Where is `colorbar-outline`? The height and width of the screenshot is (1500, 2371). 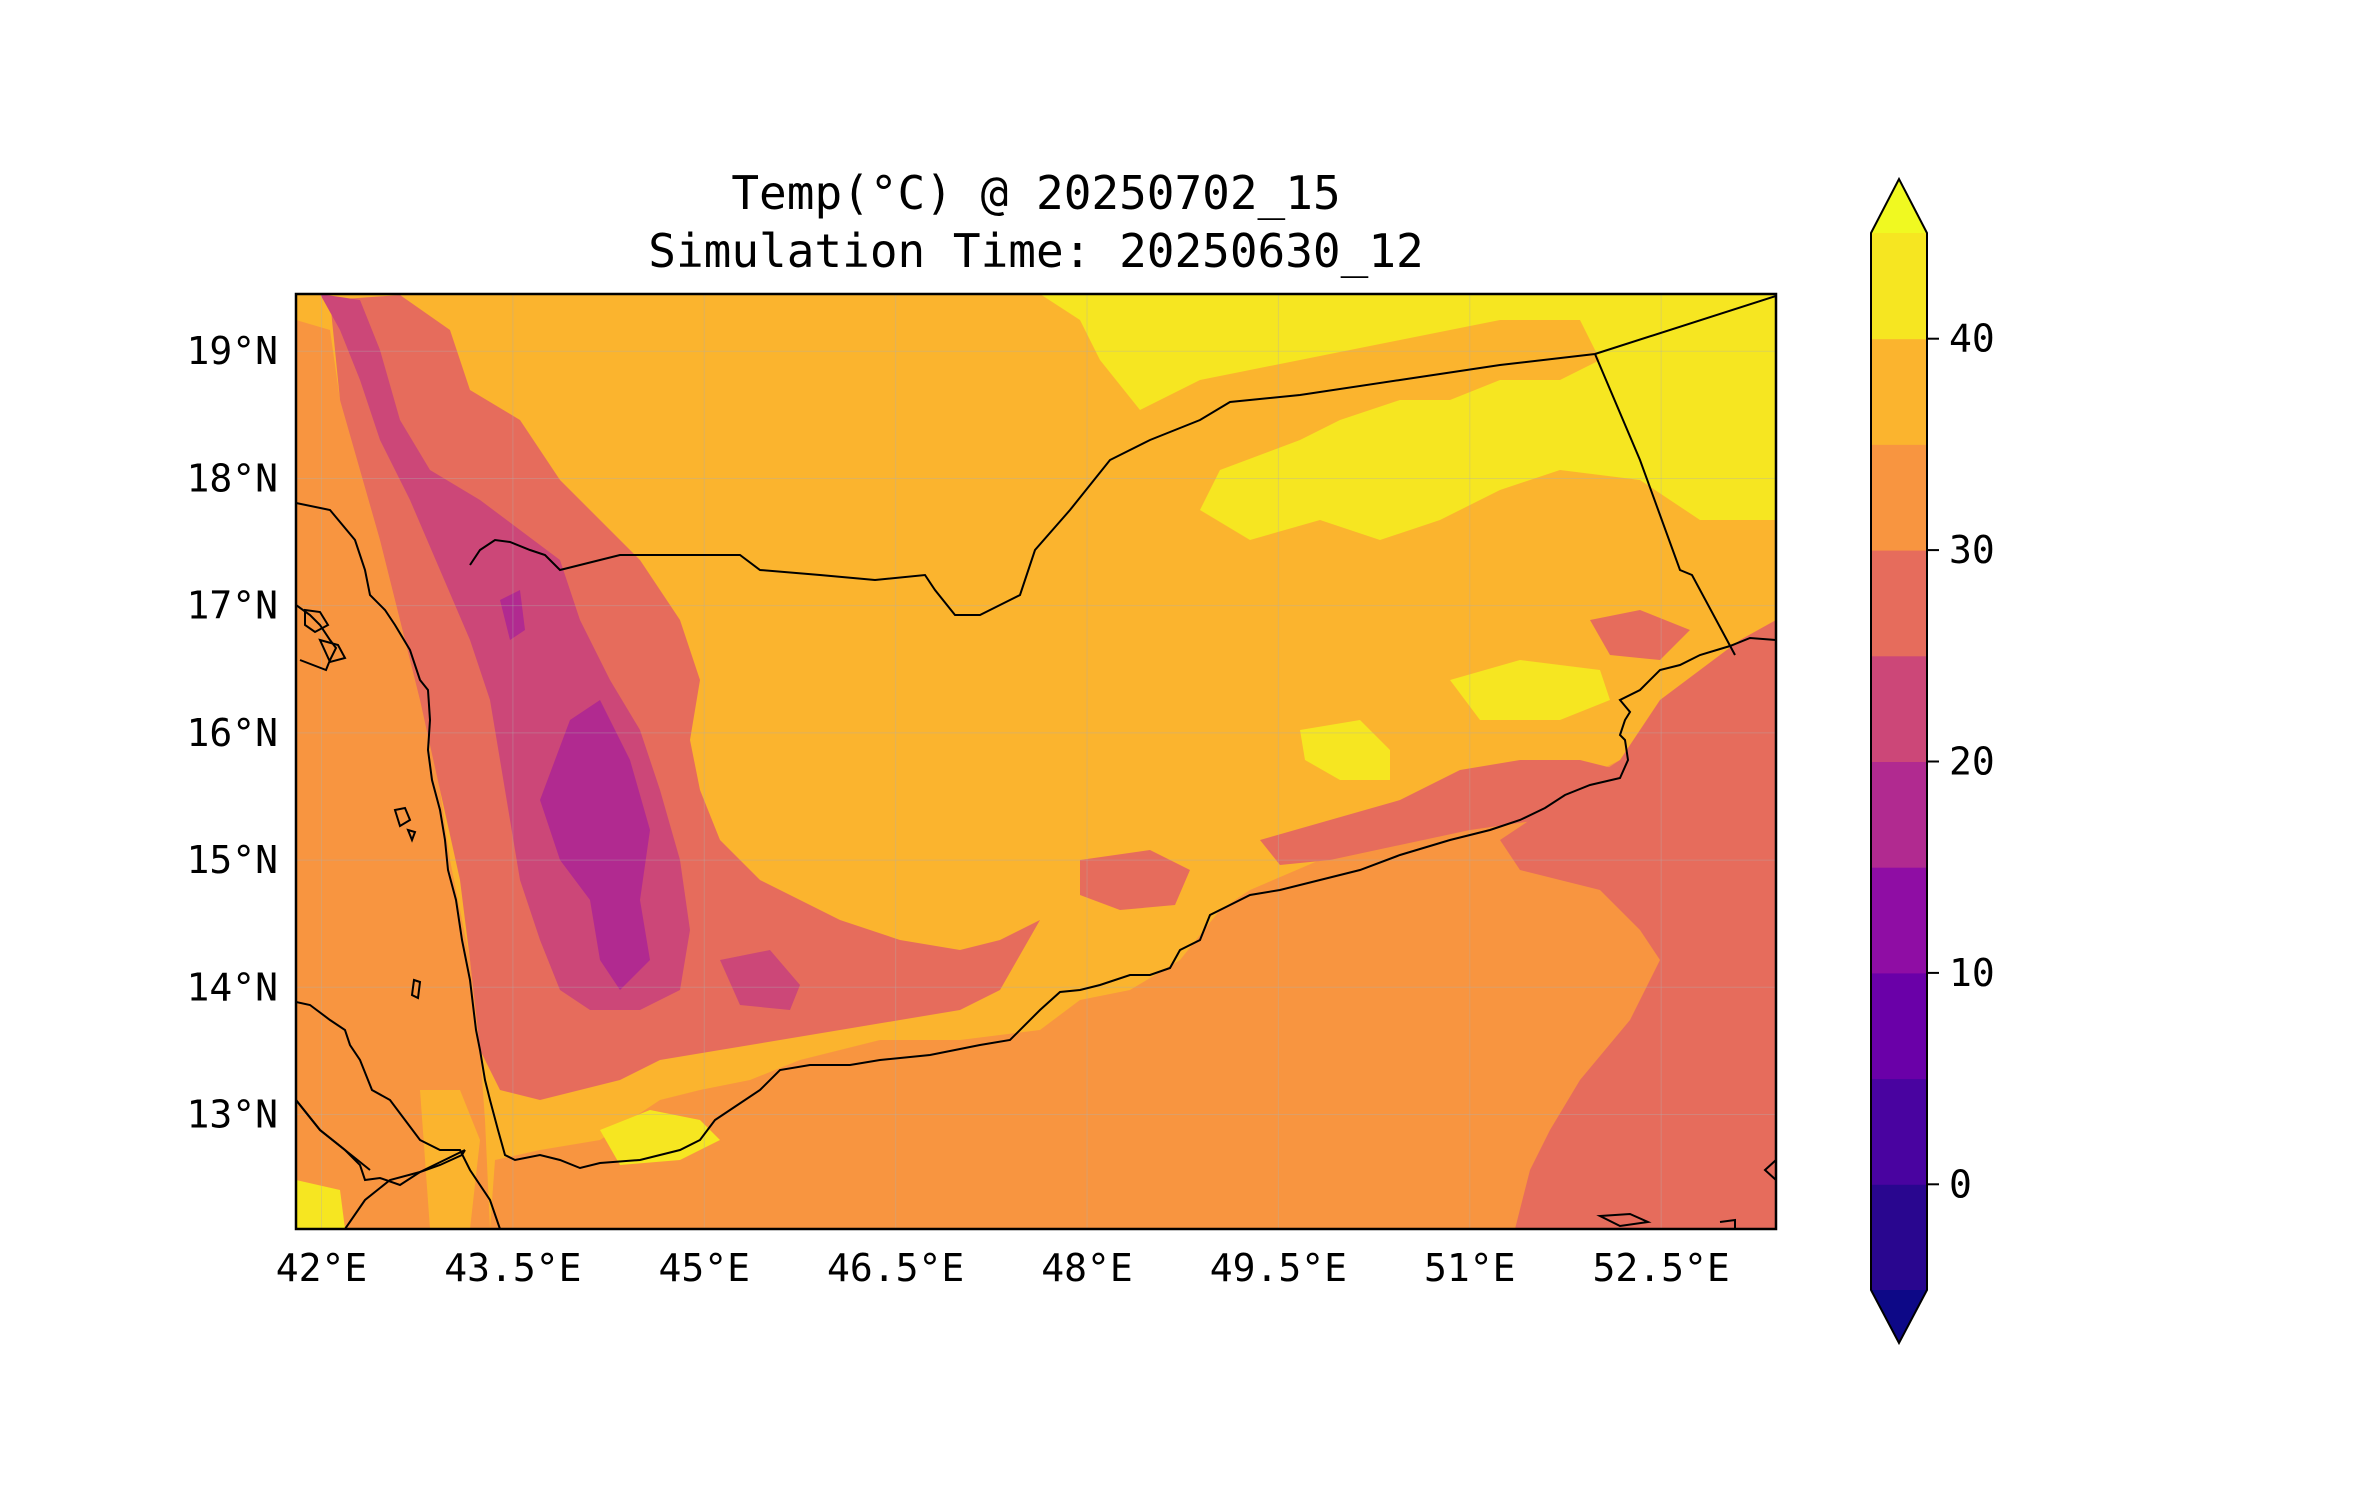 colorbar-outline is located at coordinates (1899, 761).